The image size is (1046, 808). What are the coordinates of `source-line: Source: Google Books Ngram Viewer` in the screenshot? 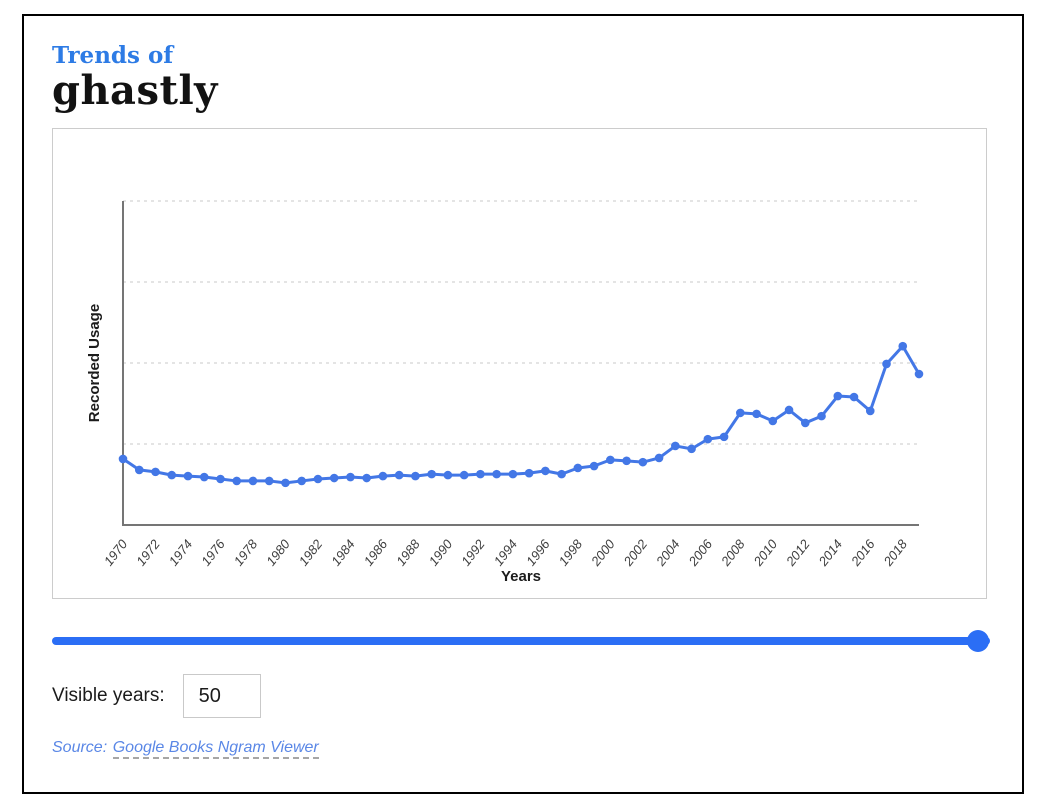 It's located at (537, 749).